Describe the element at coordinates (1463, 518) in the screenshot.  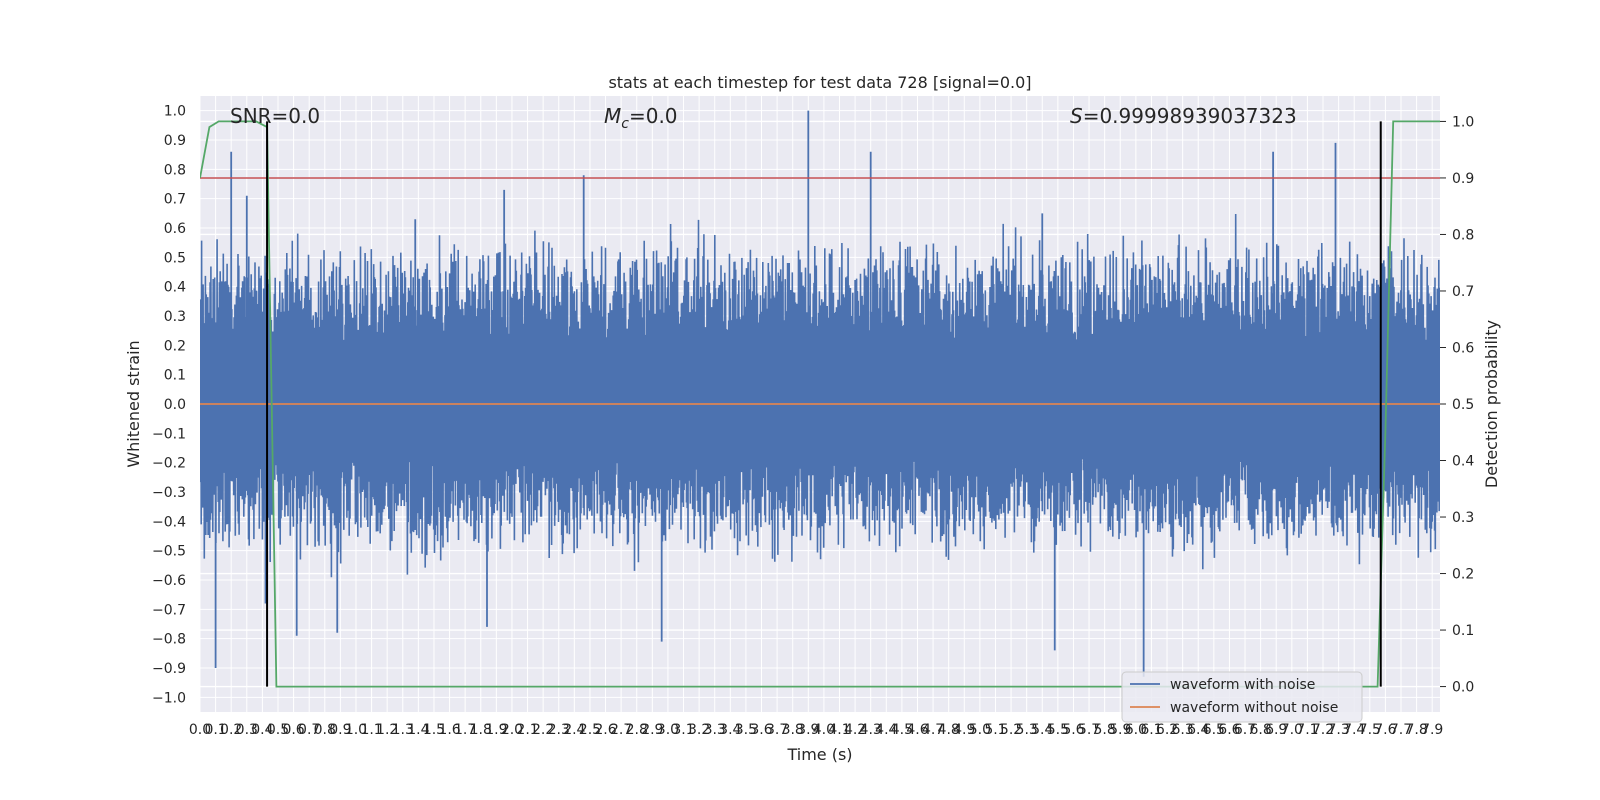
I see `y2-tick-label: 0.3` at that location.